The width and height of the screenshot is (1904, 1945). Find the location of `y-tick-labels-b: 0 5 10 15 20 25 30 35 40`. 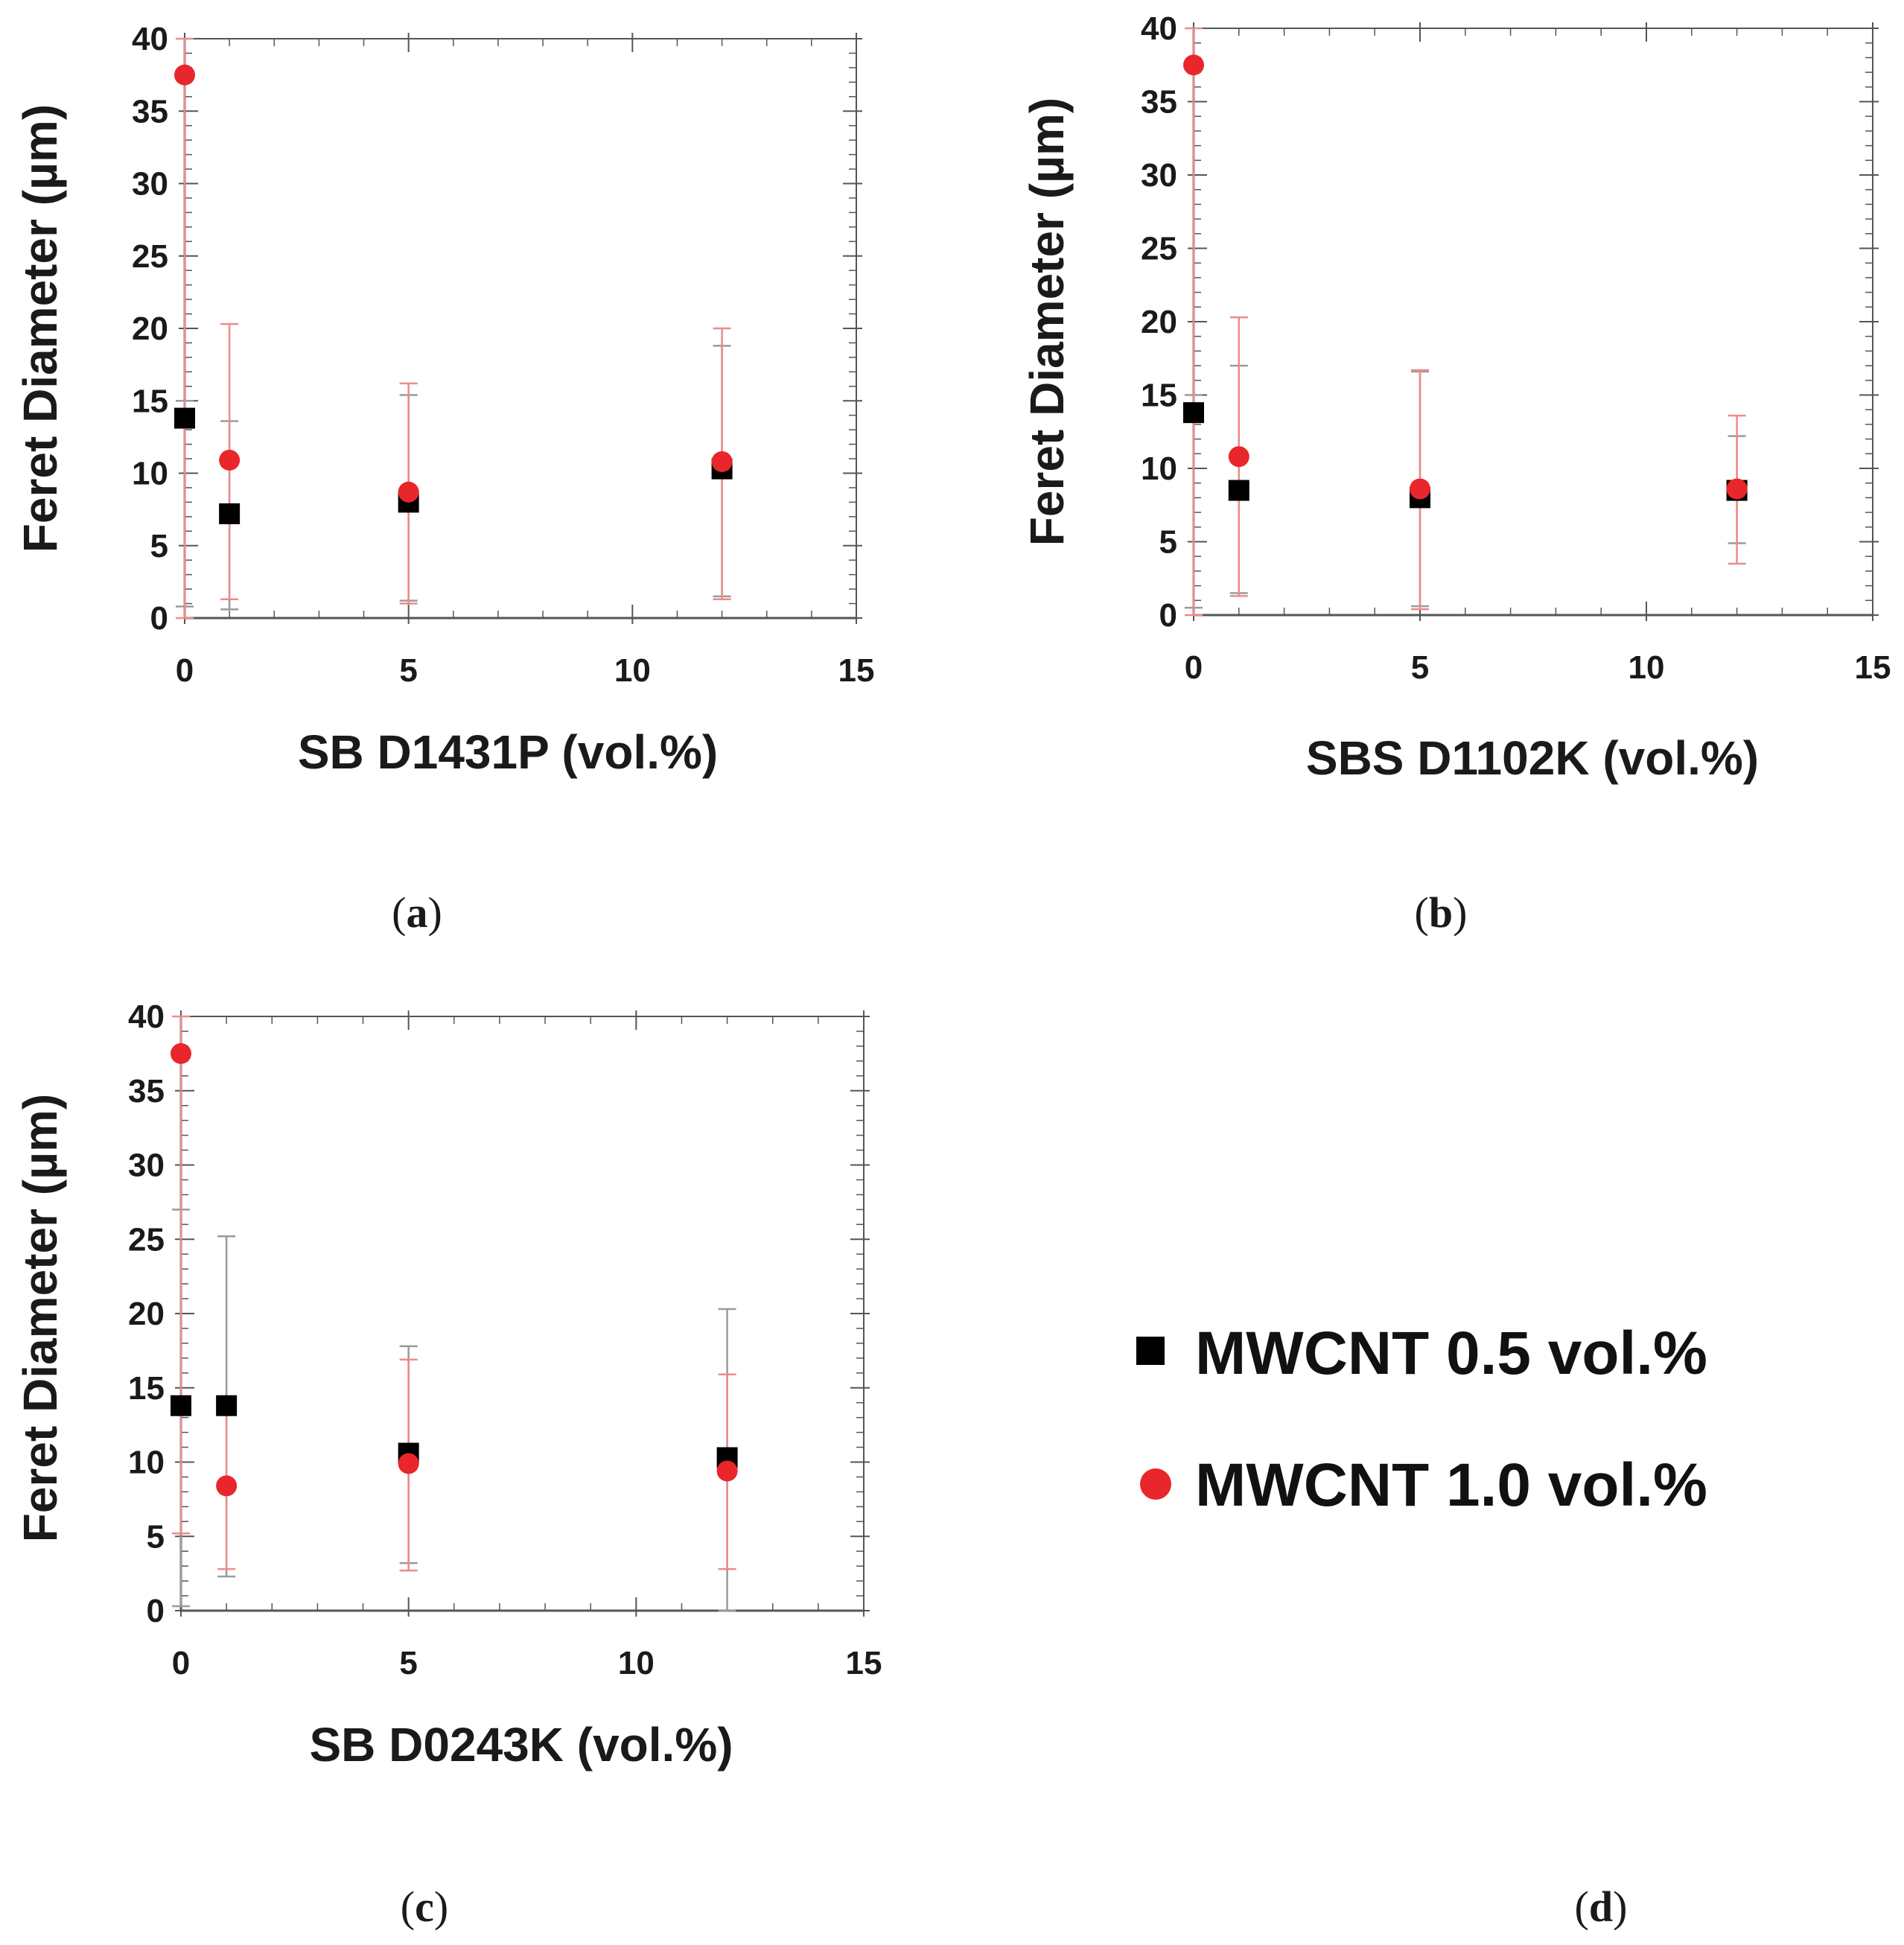

y-tick-labels-b: 0 5 10 15 20 25 30 35 40 is located at coordinates (1159, 322).